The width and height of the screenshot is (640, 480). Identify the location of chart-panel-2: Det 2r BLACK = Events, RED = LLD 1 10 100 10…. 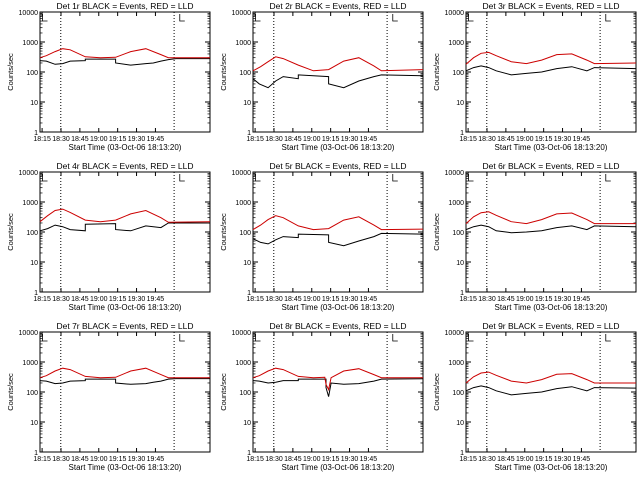
(321, 76).